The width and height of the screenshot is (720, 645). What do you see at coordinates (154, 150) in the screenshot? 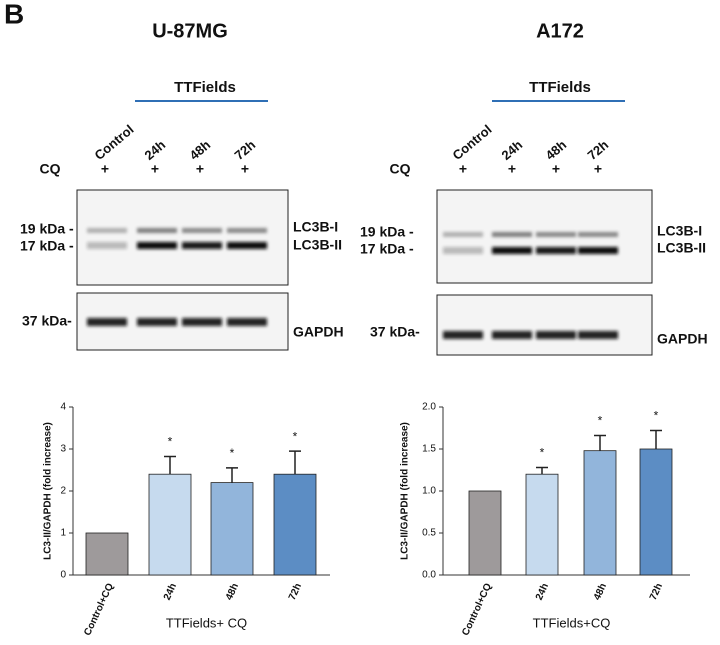
I see `lane-label: 24h` at bounding box center [154, 150].